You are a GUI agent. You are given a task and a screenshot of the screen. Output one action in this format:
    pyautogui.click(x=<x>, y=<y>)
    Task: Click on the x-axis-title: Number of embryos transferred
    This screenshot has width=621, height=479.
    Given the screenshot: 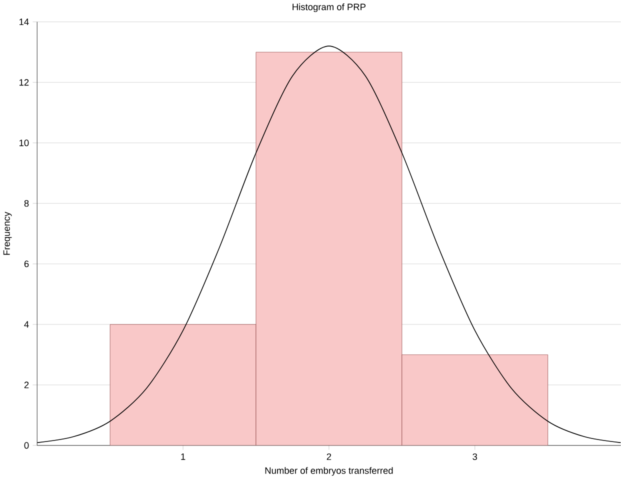 What is the action you would take?
    pyautogui.click(x=329, y=471)
    